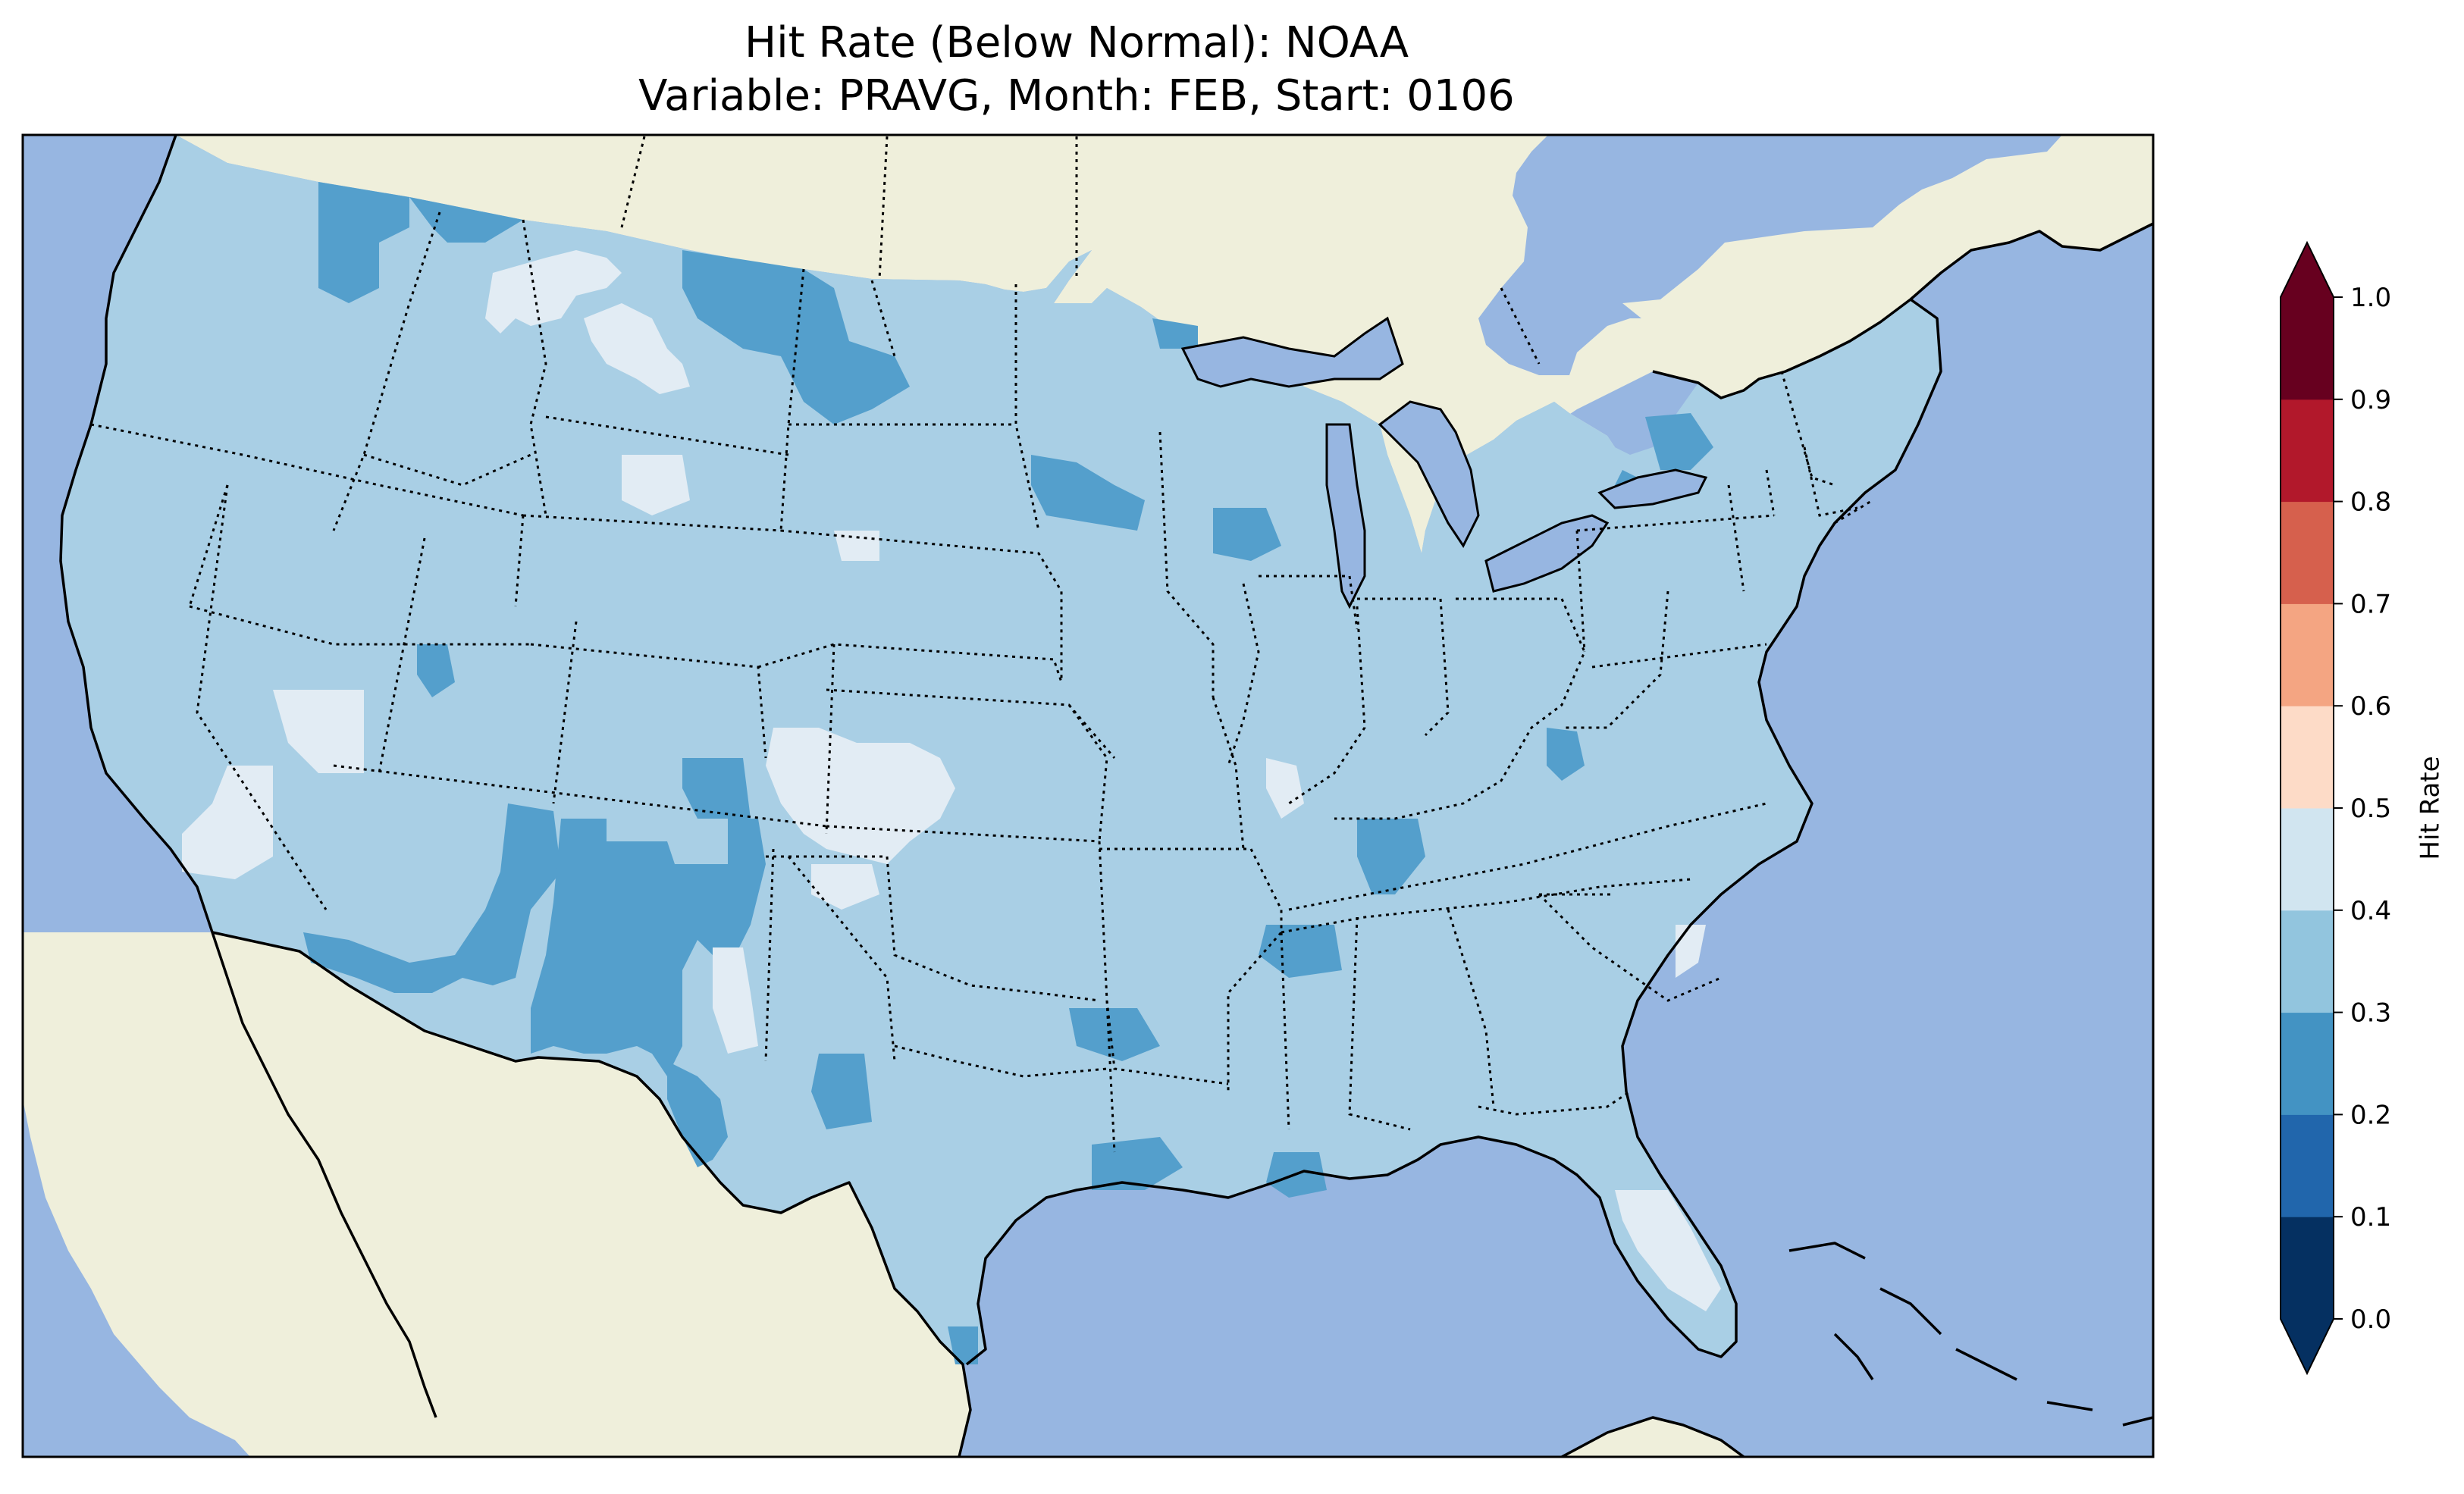 The height and width of the screenshot is (1494, 2464). What do you see at coordinates (2370, 1115) in the screenshot?
I see `colorbar-tick-label: 0.2` at bounding box center [2370, 1115].